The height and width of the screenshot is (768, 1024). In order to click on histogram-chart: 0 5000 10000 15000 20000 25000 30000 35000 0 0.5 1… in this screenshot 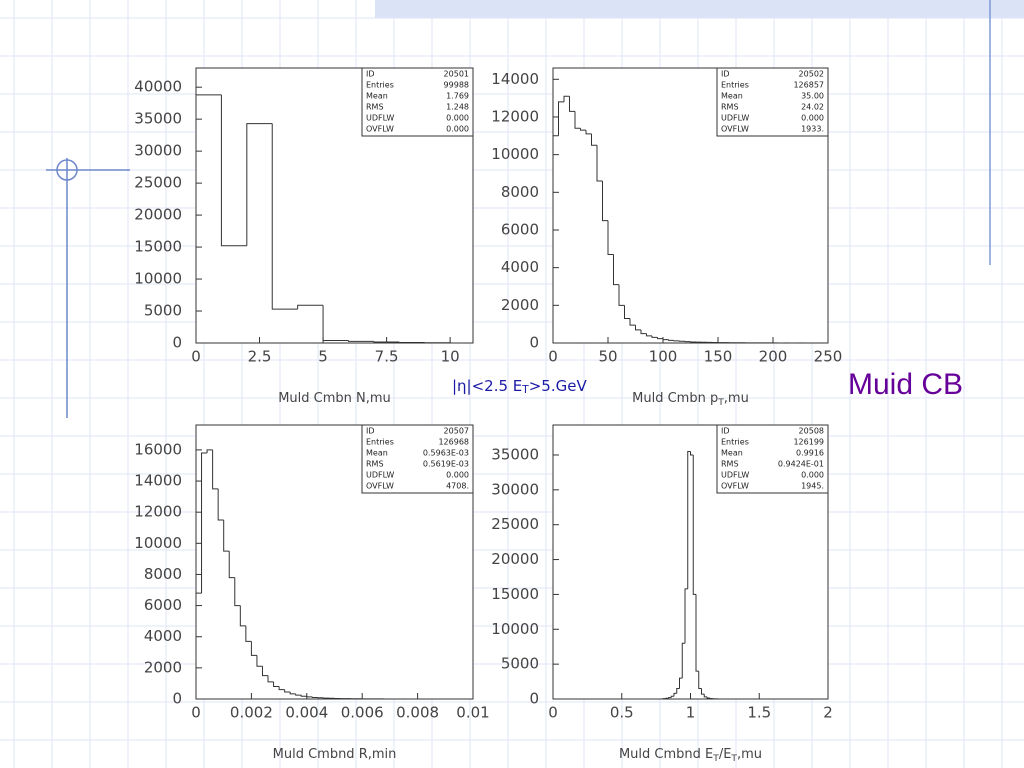, I will do `click(662, 594)`.